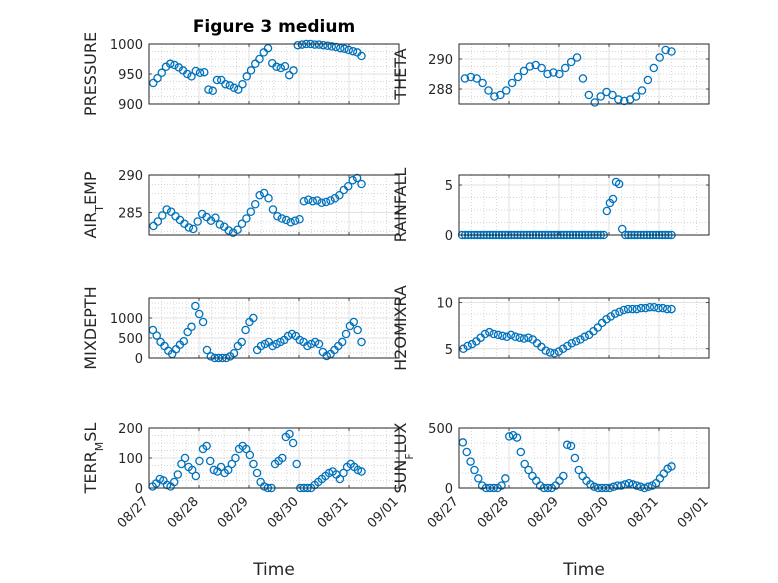 The height and width of the screenshot is (583, 778). Describe the element at coordinates (130, 214) in the screenshot. I see `y-tick-label: 285` at that location.